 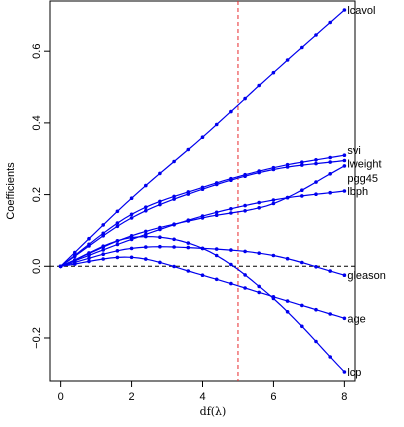 What do you see at coordinates (356, 319) in the screenshot?
I see `series-label-age: age` at bounding box center [356, 319].